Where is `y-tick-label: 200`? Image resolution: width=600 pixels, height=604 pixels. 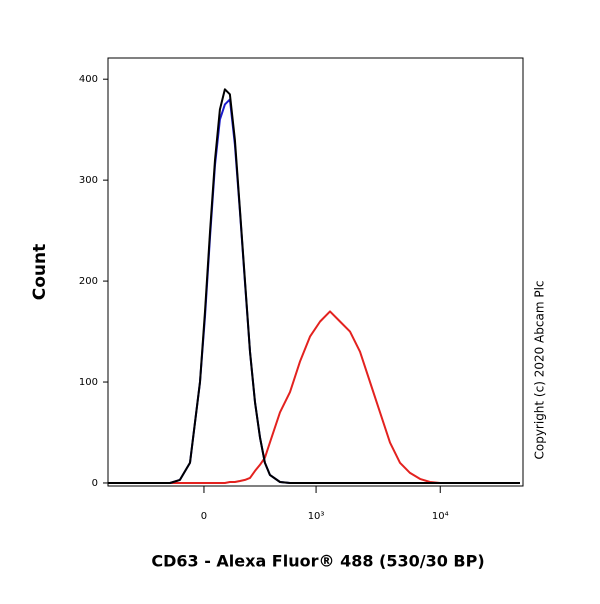
y-tick-label: 200 is located at coordinates (88, 281).